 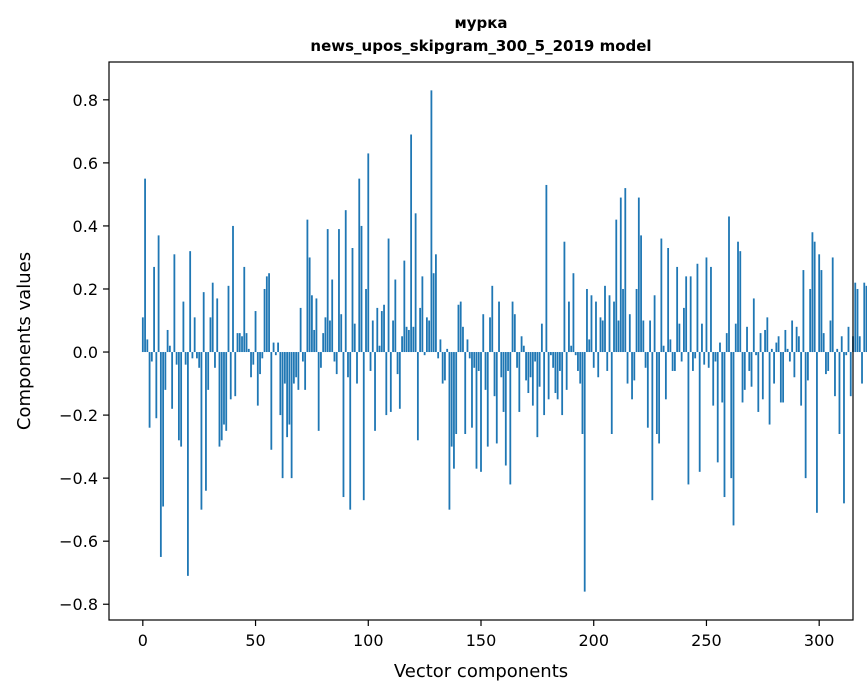 What do you see at coordinates (481, 640) in the screenshot?
I see `x-tick-label: 150` at bounding box center [481, 640].